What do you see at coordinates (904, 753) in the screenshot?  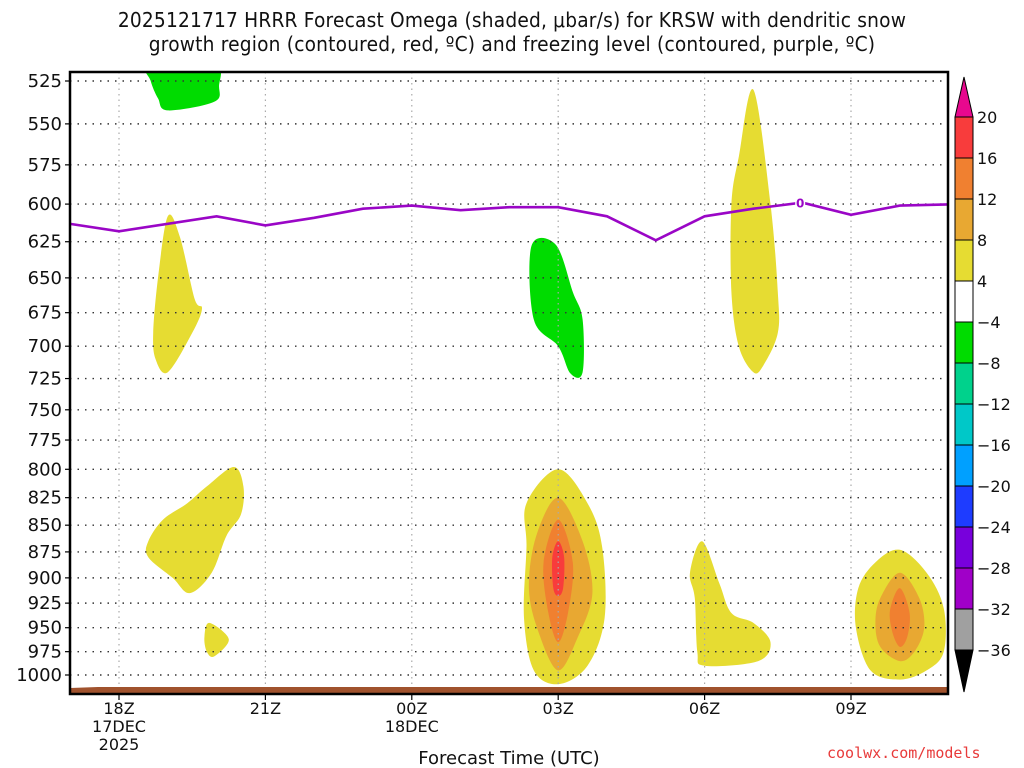 I see `credit-link: coolwx.com/models` at bounding box center [904, 753].